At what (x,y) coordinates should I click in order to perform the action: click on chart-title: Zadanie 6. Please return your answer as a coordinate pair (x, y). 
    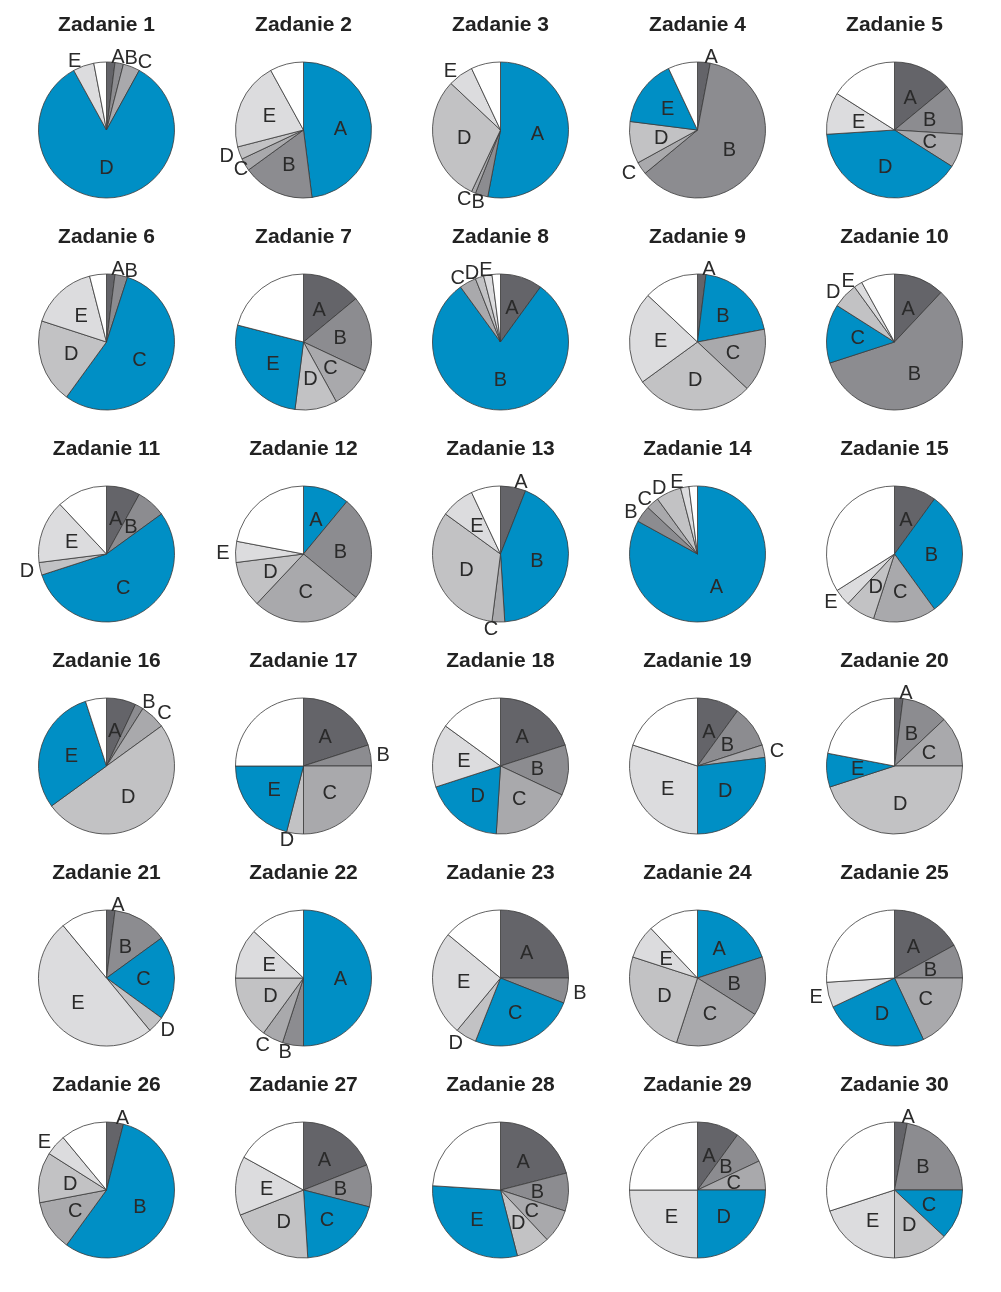
    Looking at the image, I should click on (106, 235).